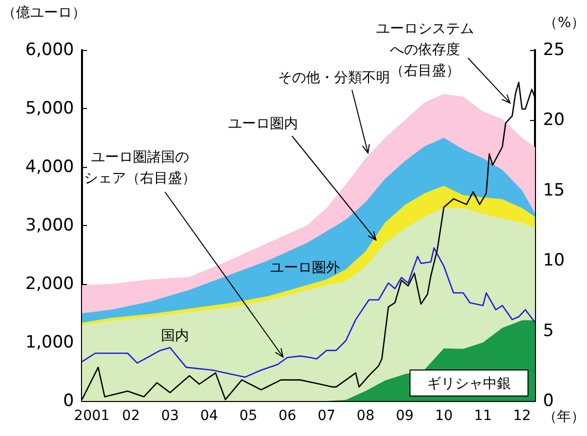  I want to click on y-tick-label: 1,000, so click(49, 342).